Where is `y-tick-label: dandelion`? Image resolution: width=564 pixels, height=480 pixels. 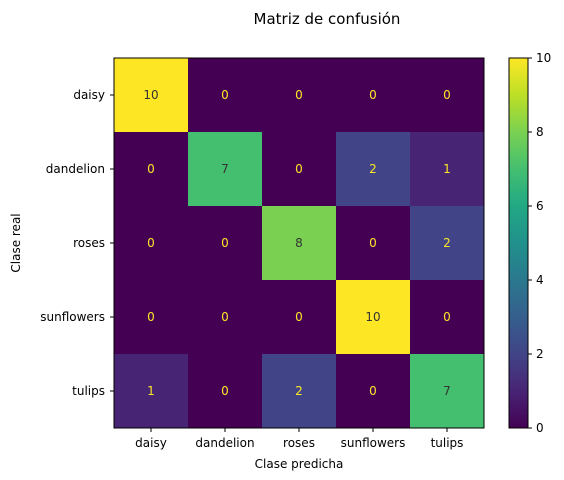 y-tick-label: dandelion is located at coordinates (75, 169).